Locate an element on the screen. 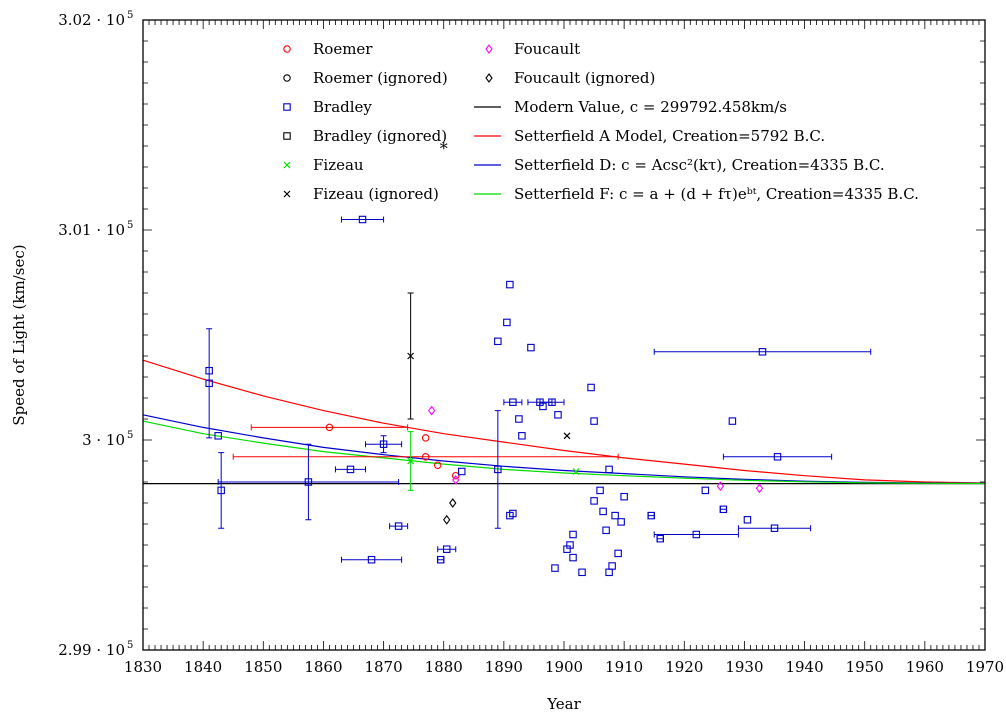 The width and height of the screenshot is (1006, 714). x-axis-label: Year is located at coordinates (563, 704).